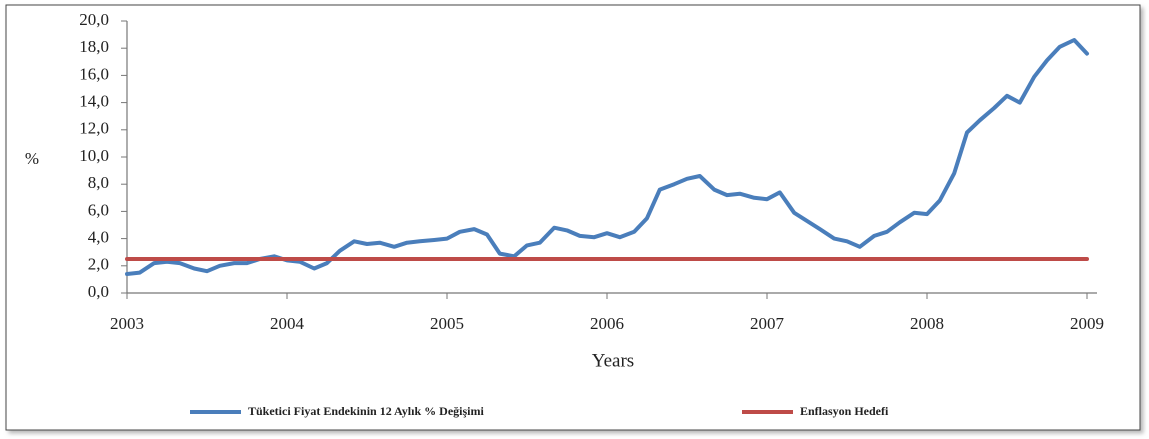  What do you see at coordinates (1087, 323) in the screenshot?
I see `x-tick-label: 2009` at bounding box center [1087, 323].